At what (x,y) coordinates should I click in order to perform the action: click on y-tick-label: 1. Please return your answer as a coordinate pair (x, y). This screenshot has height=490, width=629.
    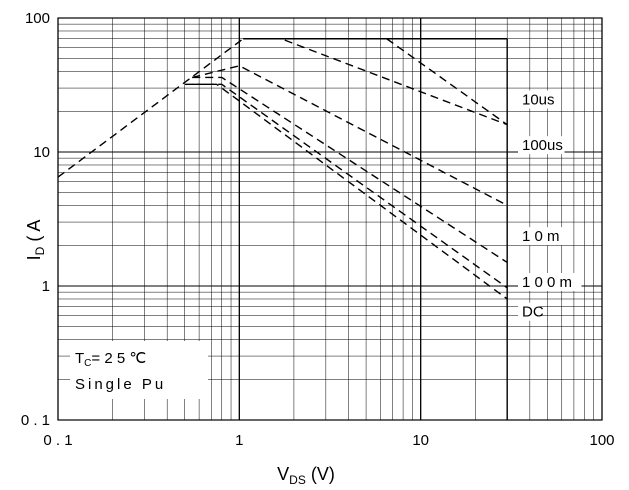
    Looking at the image, I should click on (46, 286).